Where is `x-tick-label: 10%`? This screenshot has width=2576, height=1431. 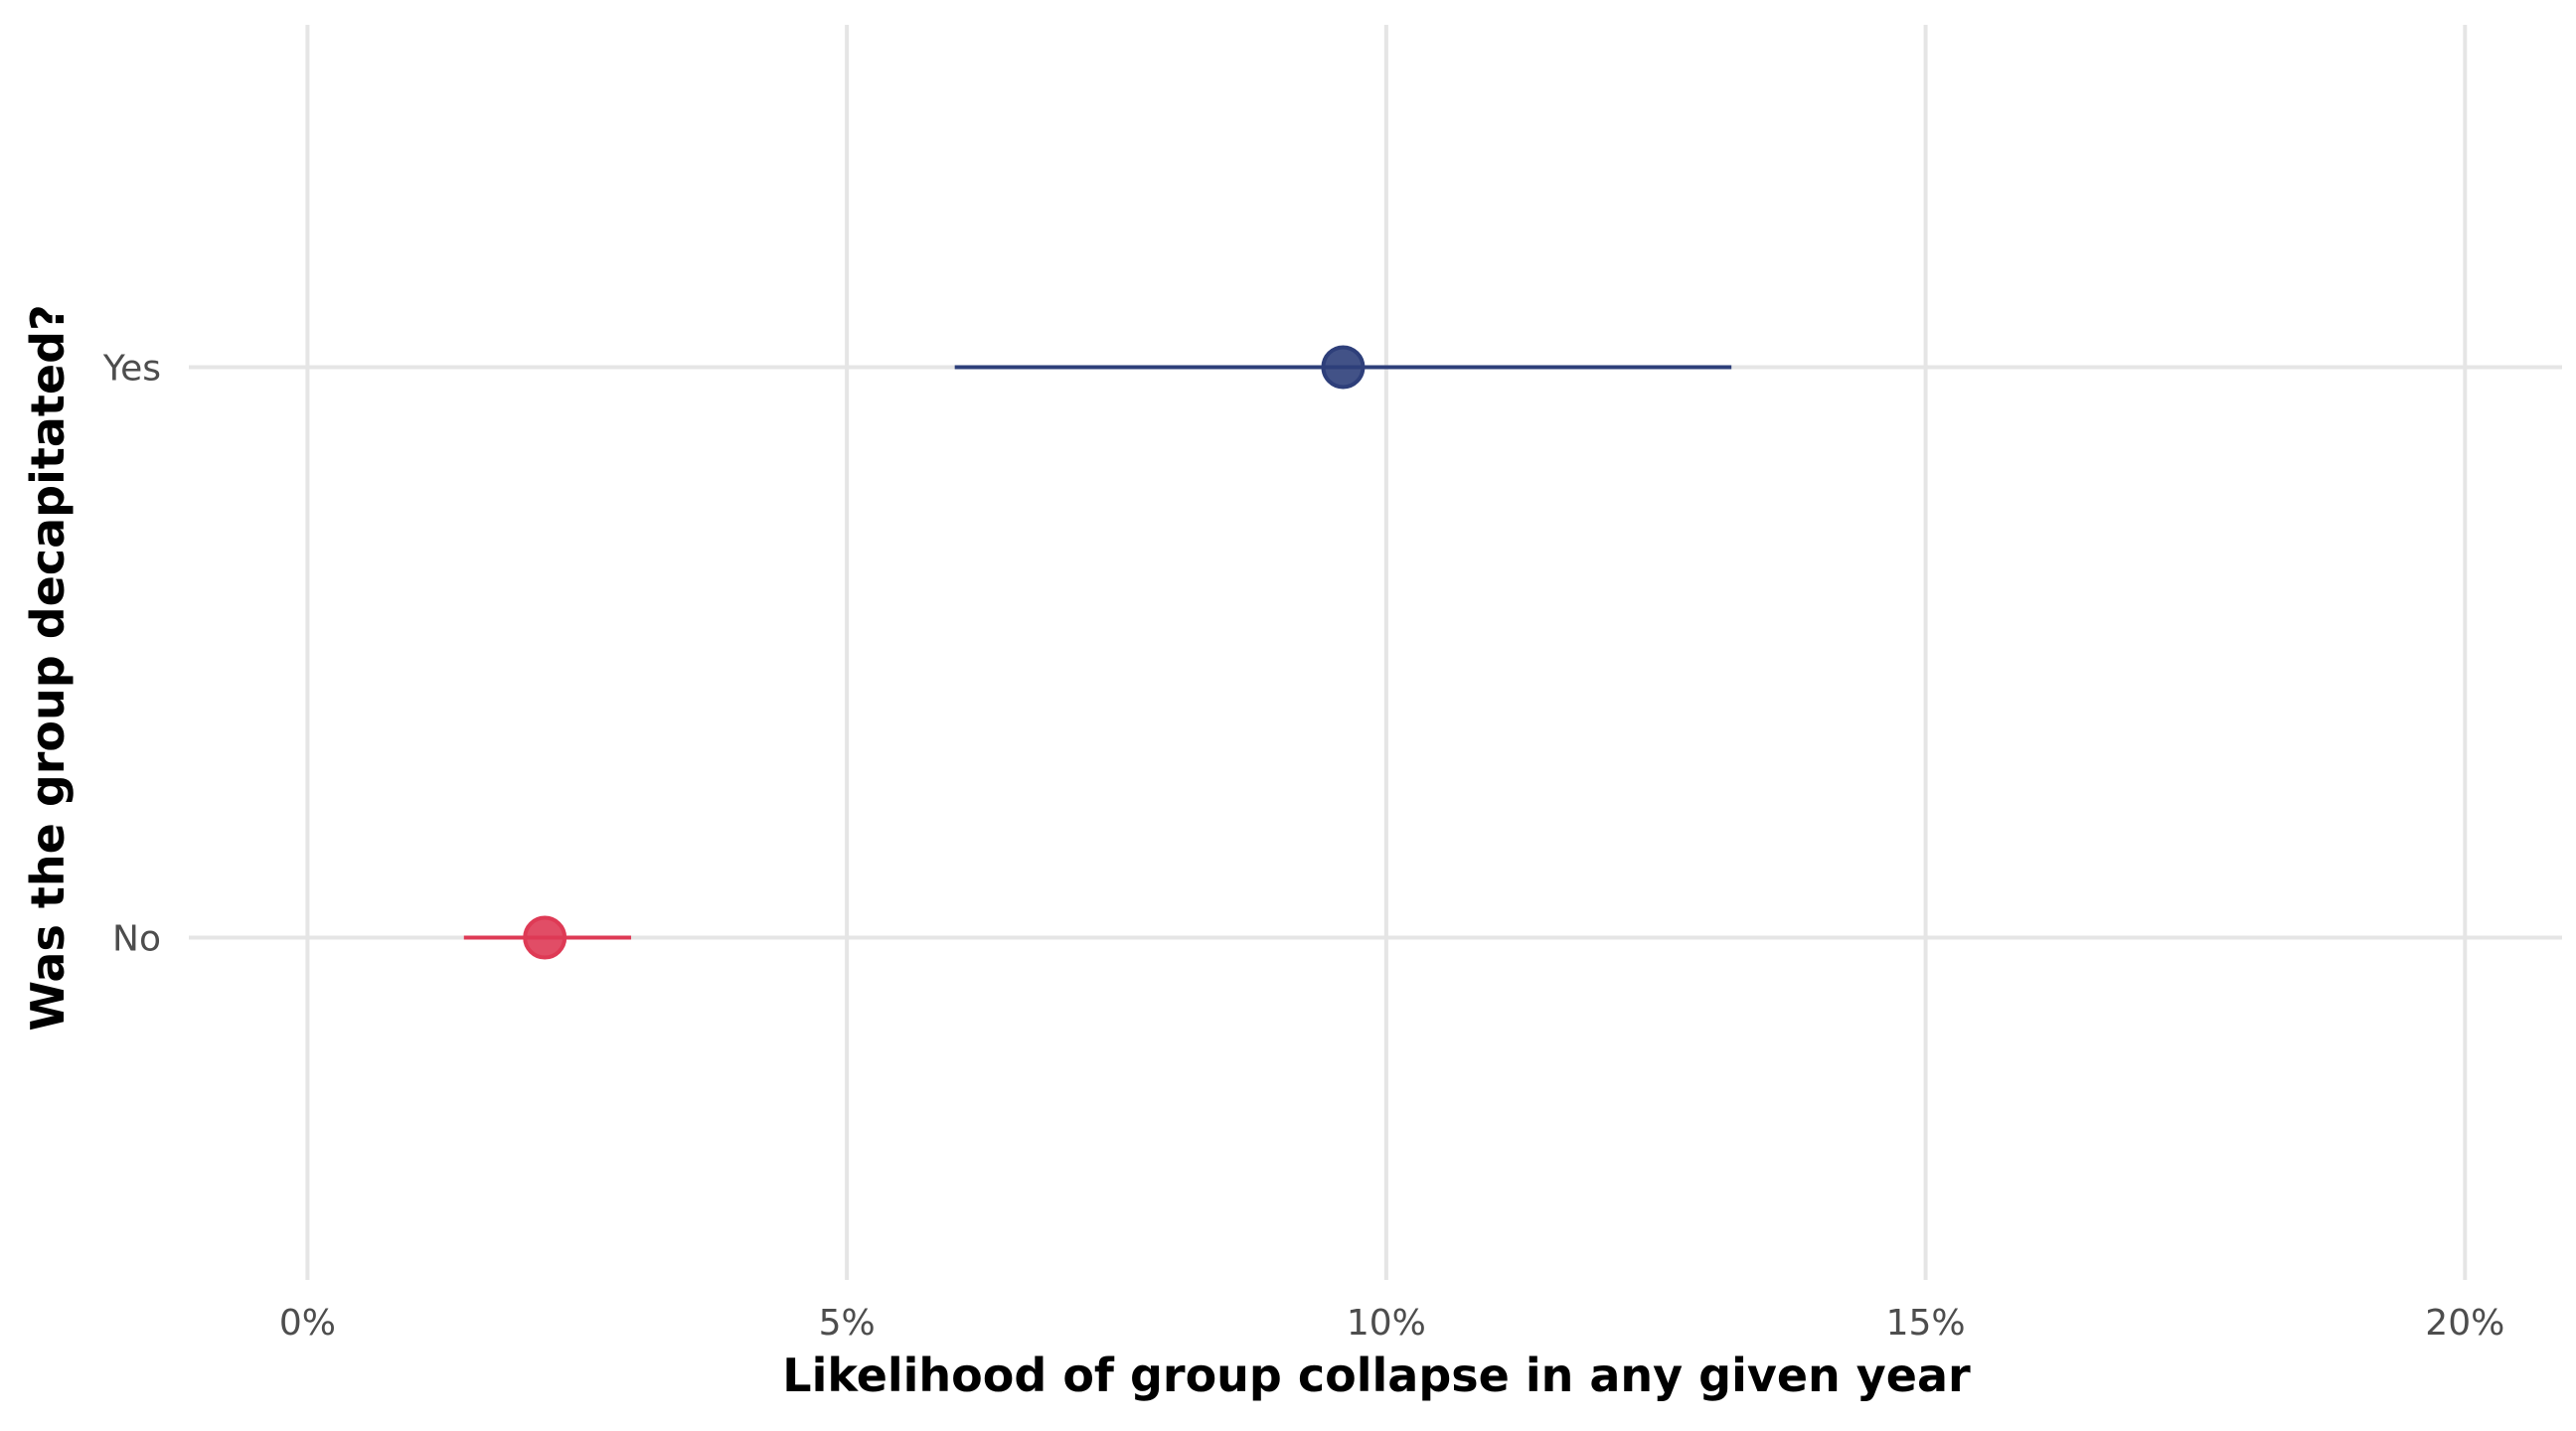 x-tick-label: 10% is located at coordinates (1386, 1324).